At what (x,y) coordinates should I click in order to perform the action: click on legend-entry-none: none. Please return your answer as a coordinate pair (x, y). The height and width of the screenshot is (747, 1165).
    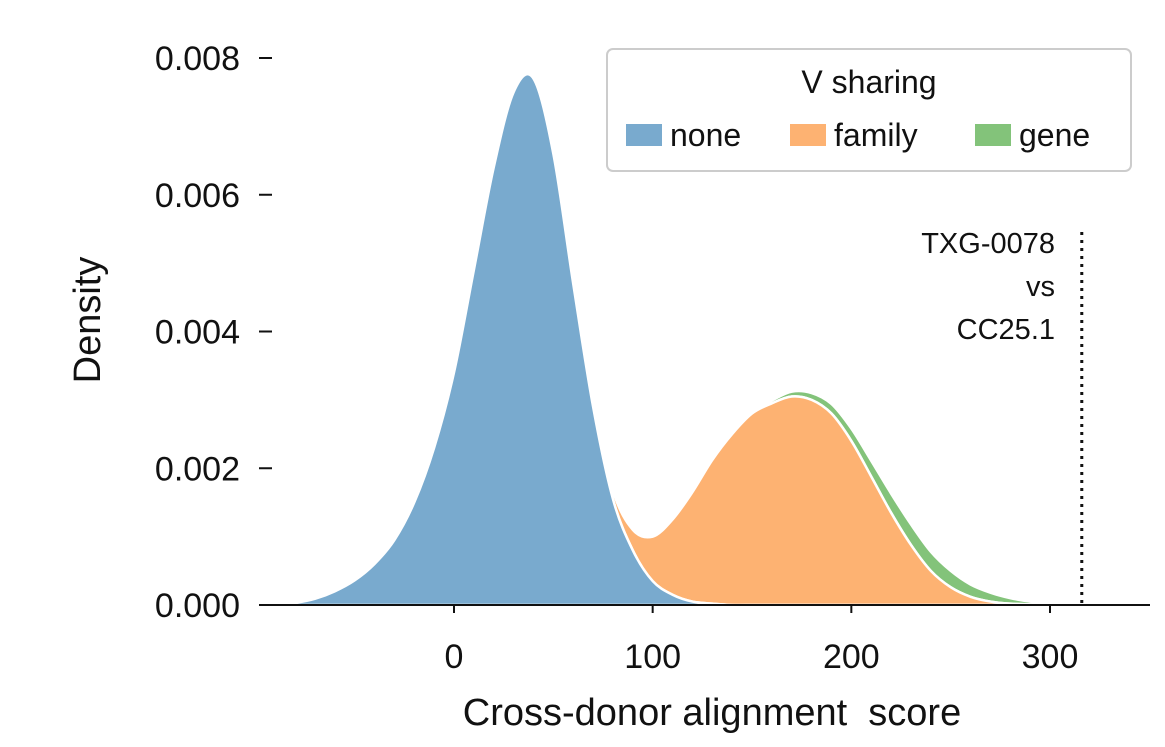
    Looking at the image, I should click on (683, 135).